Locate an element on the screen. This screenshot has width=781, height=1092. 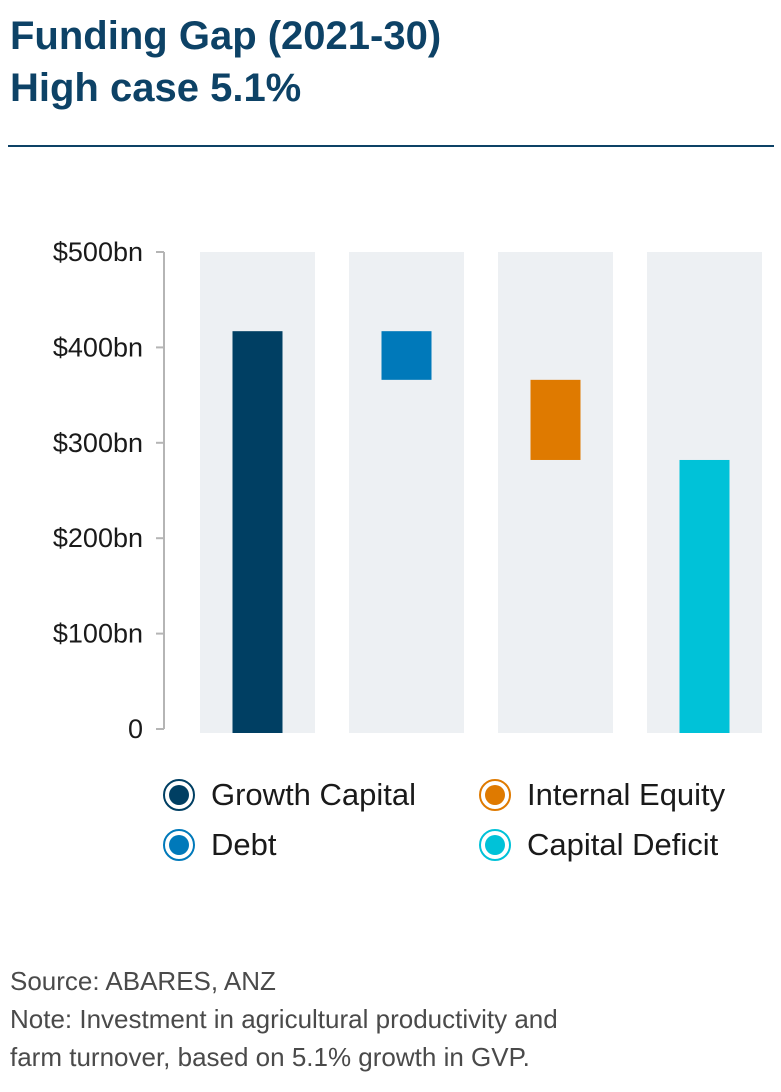
y-tick-label-100: $100bn is located at coordinates (98, 634).